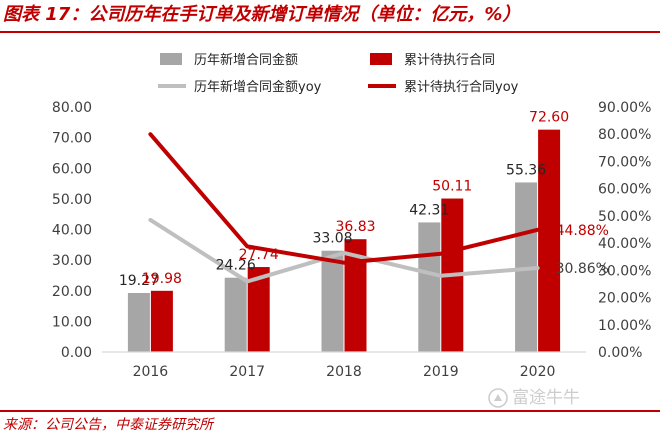  What do you see at coordinates (72, 292) in the screenshot?
I see `y-left-tick-label: 20.00` at bounding box center [72, 292].